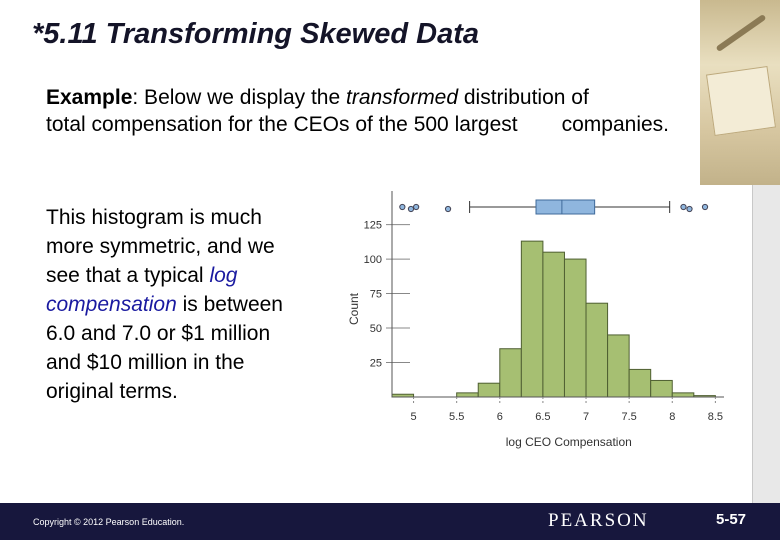 The width and height of the screenshot is (780, 540). What do you see at coordinates (766, 345) in the screenshot?
I see `side-decoration` at bounding box center [766, 345].